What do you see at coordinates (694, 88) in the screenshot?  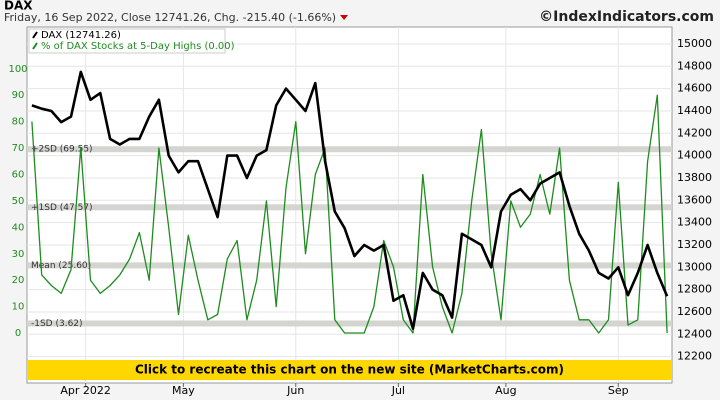 I see `y2-tick-label: 14600` at bounding box center [694, 88].